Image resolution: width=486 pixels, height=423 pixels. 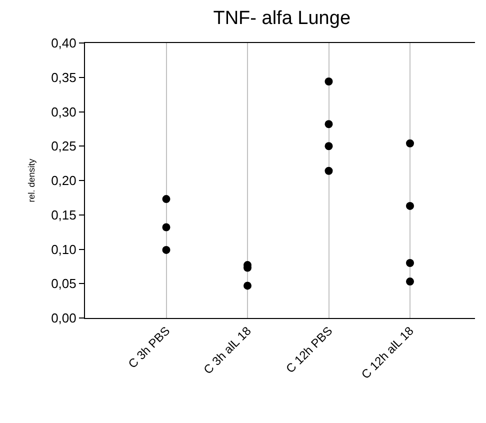 I want to click on chart-title: TNF- alfa Lunge, so click(x=282, y=18).